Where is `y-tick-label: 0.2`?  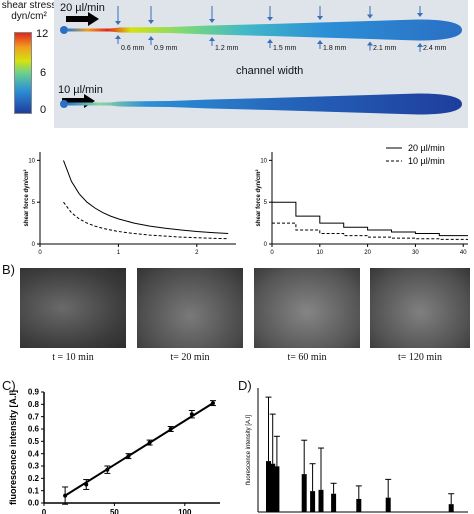 y-tick-label: 0.2 is located at coordinates (34, 478).